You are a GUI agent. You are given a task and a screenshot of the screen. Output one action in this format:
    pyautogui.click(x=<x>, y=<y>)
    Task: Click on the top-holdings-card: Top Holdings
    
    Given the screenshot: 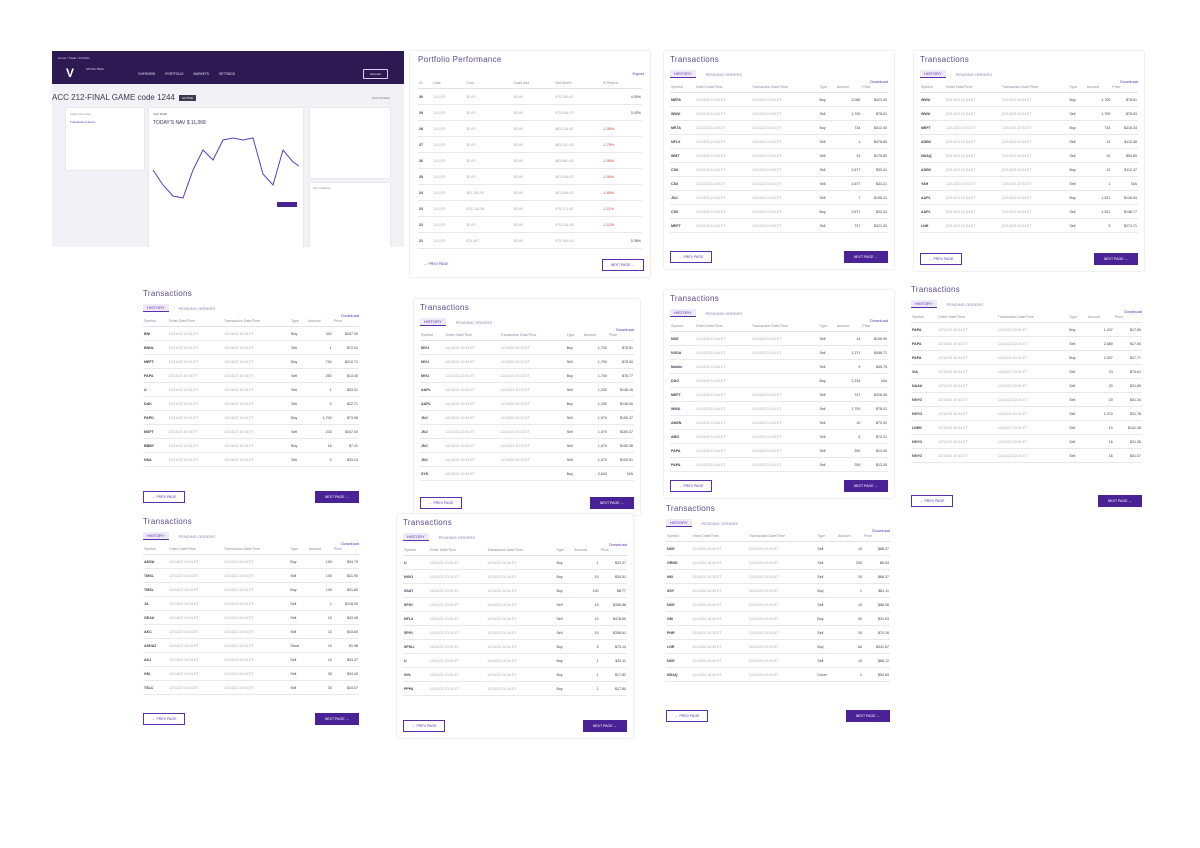 What is the action you would take?
    pyautogui.click(x=350, y=215)
    